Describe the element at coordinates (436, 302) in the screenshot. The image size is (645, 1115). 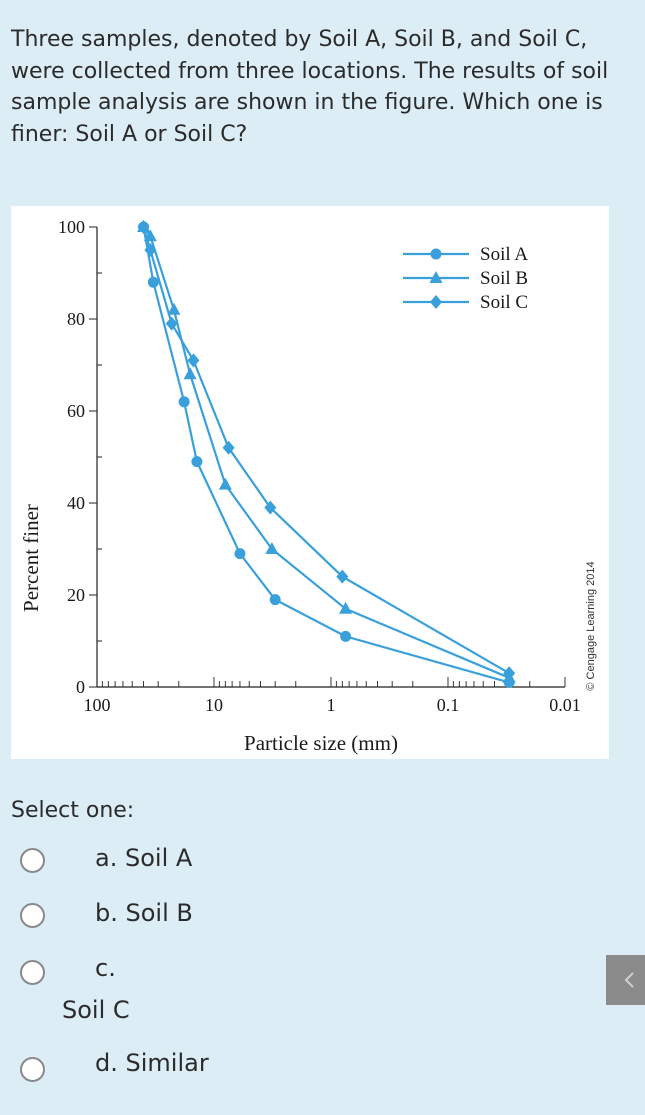
I see `legend-marker-soil-c` at that location.